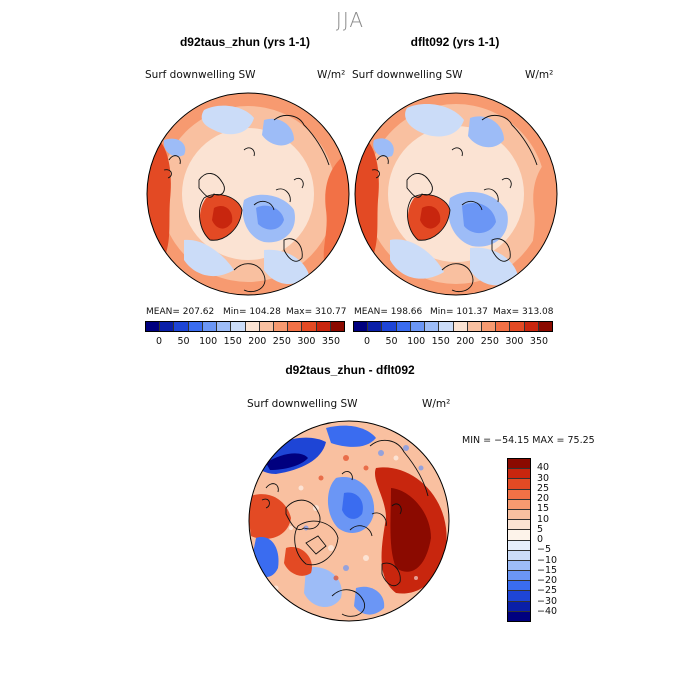 Image resolution: width=700 pixels, height=700 pixels. What do you see at coordinates (245, 343) in the screenshot?
I see `left-colorbar-ticks: 0 50 100 150 200 250 300 350` at bounding box center [245, 343].